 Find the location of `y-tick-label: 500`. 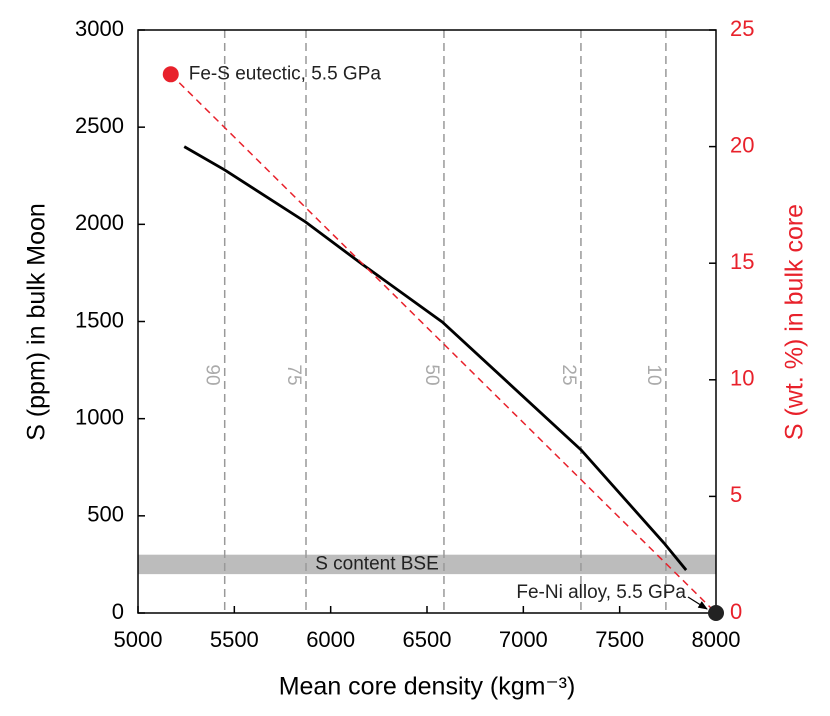

y-tick-label: 500 is located at coordinates (105, 514).